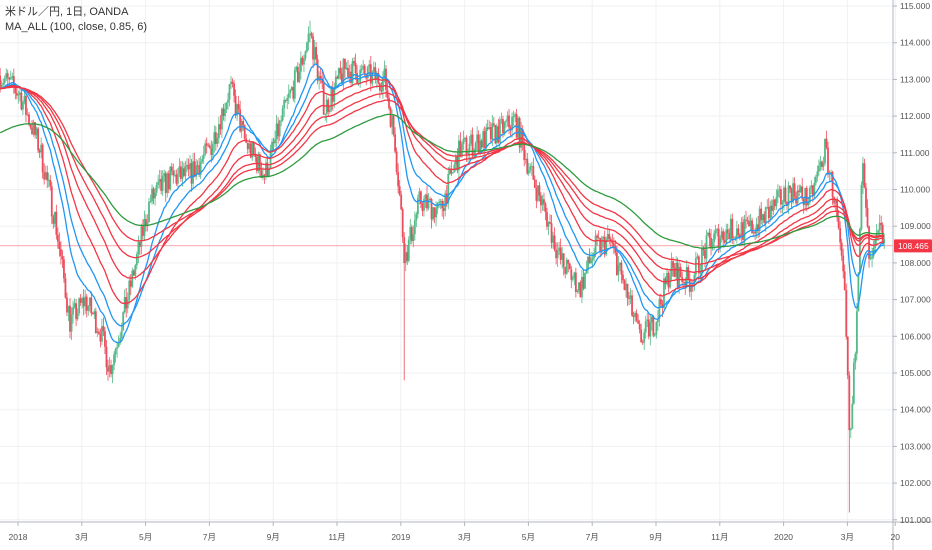 Image resolution: width=932 pixels, height=550 pixels. Describe the element at coordinates (76, 27) in the screenshot. I see `indicator-title: MA_ALL (100, close, 0.85, 6)` at that location.